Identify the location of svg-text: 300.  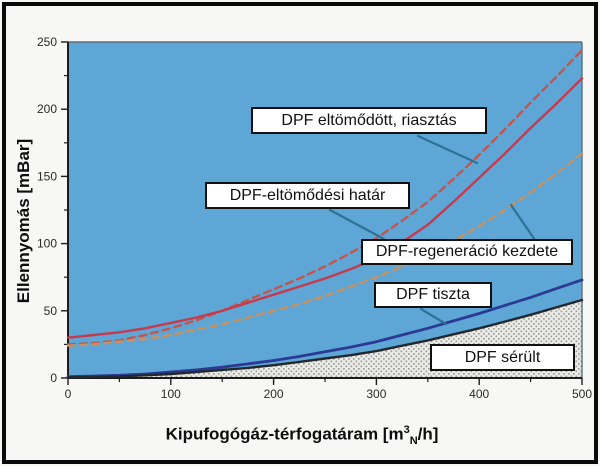
(376, 394).